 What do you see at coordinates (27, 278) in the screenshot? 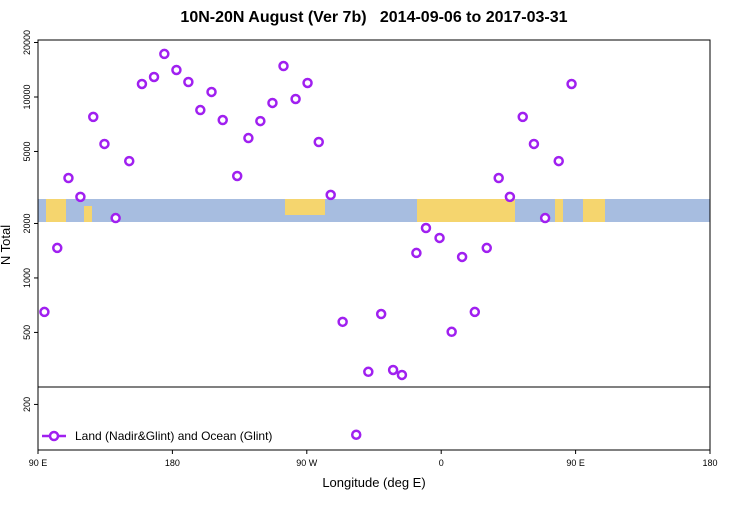
I see `y-tick-label: 1000` at bounding box center [27, 278].